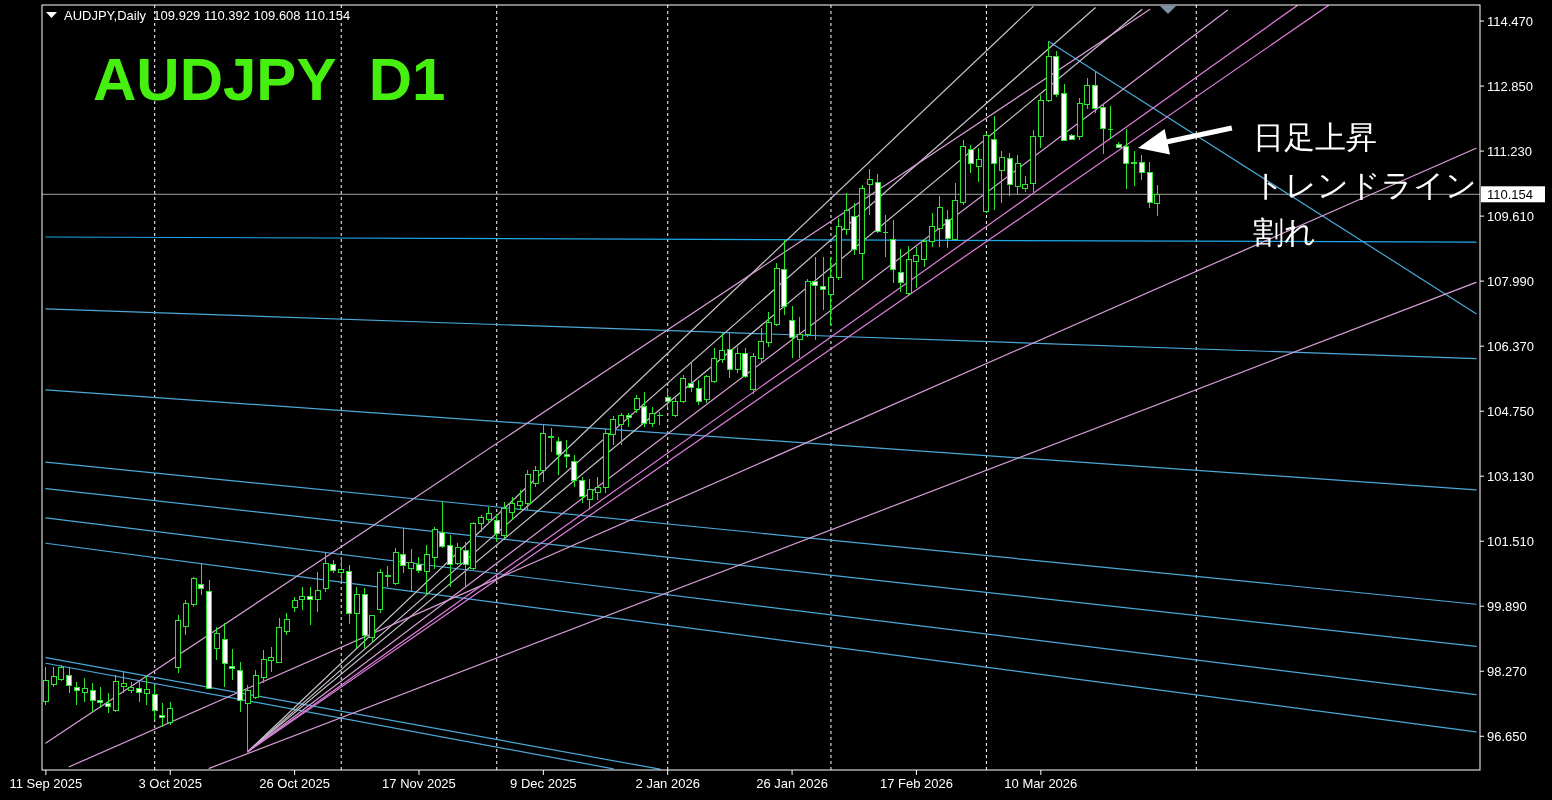 The height and width of the screenshot is (800, 1552). What do you see at coordinates (1510, 21) in the screenshot?
I see `y-tick-label: 114.470` at bounding box center [1510, 21].